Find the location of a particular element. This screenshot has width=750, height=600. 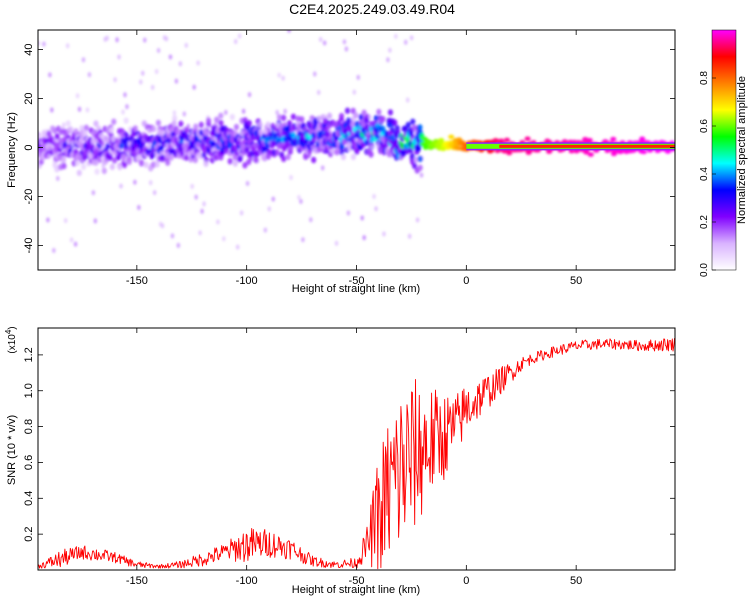

snr-y-tick-label: 0.4 is located at coordinates (29, 498).